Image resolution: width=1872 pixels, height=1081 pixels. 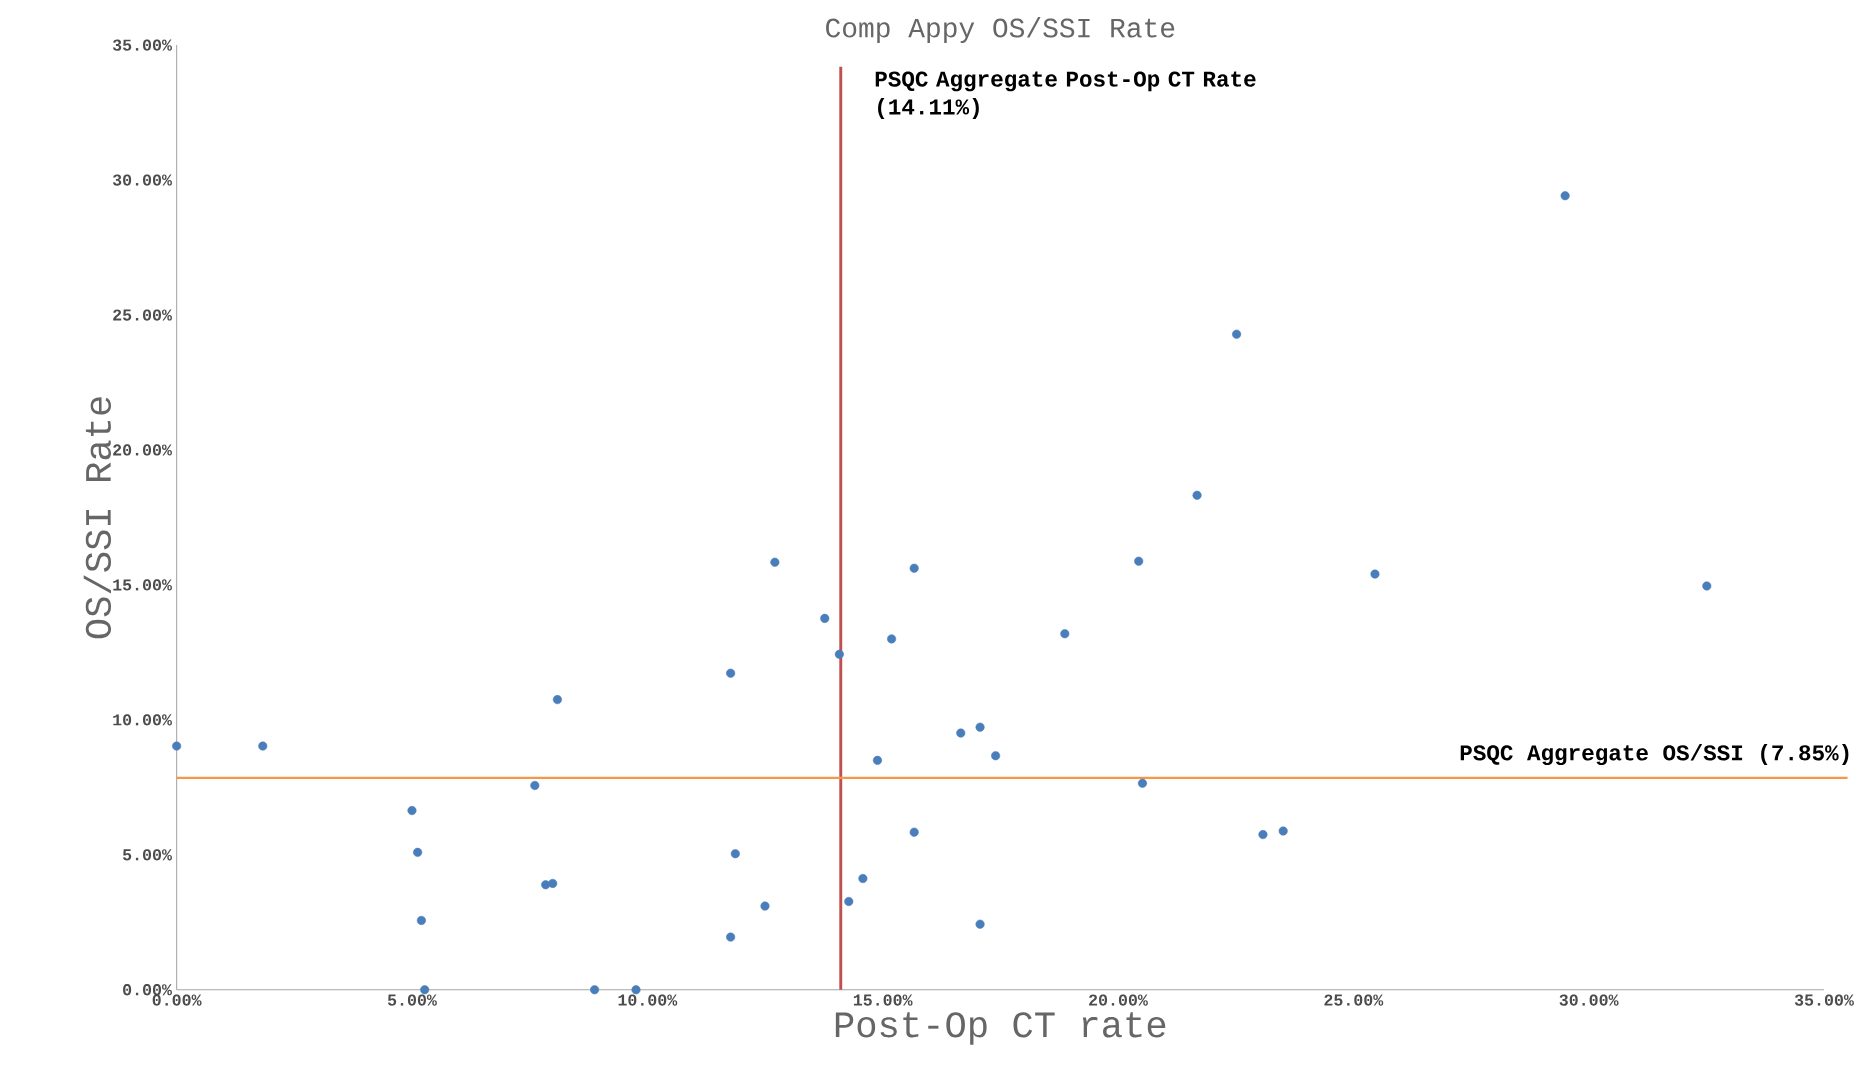 I want to click on x-axis-title: Post-Op CT rate, so click(x=1000, y=1028).